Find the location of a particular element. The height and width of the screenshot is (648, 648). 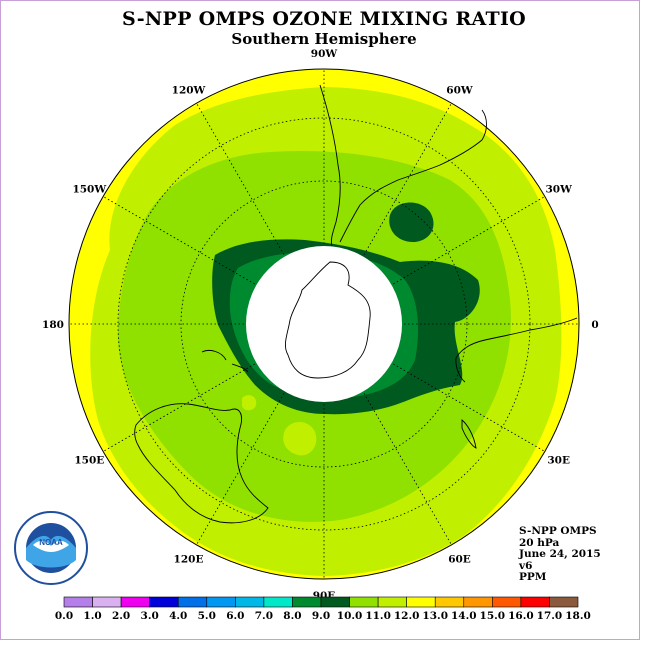

longitude-label: 150W is located at coordinates (89, 190).